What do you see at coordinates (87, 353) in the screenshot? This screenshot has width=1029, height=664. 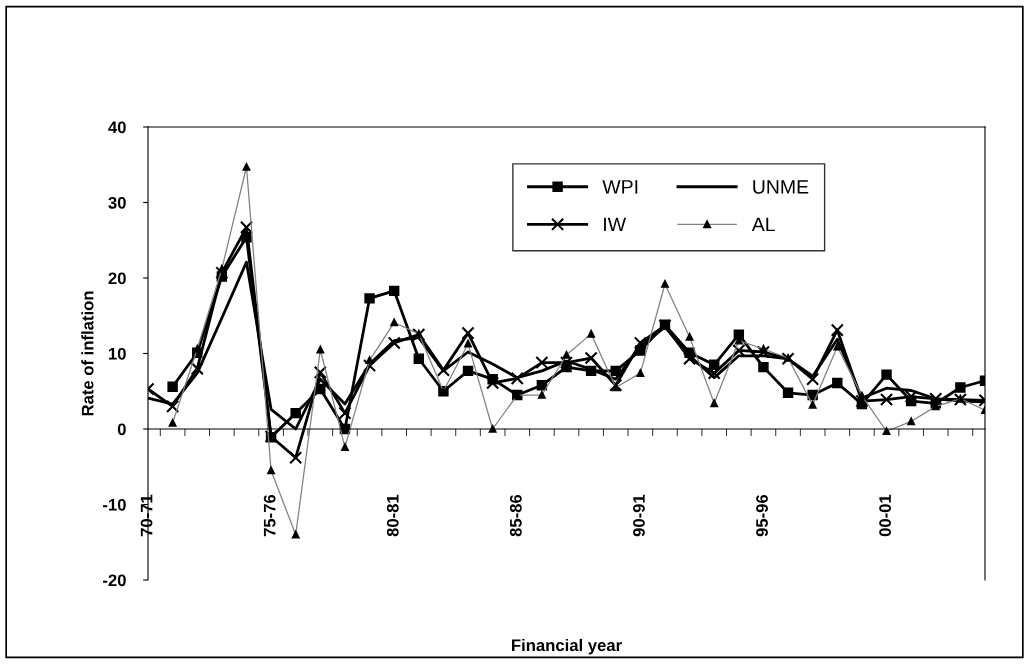 I see `y-axis-title: Rate of inflation` at bounding box center [87, 353].